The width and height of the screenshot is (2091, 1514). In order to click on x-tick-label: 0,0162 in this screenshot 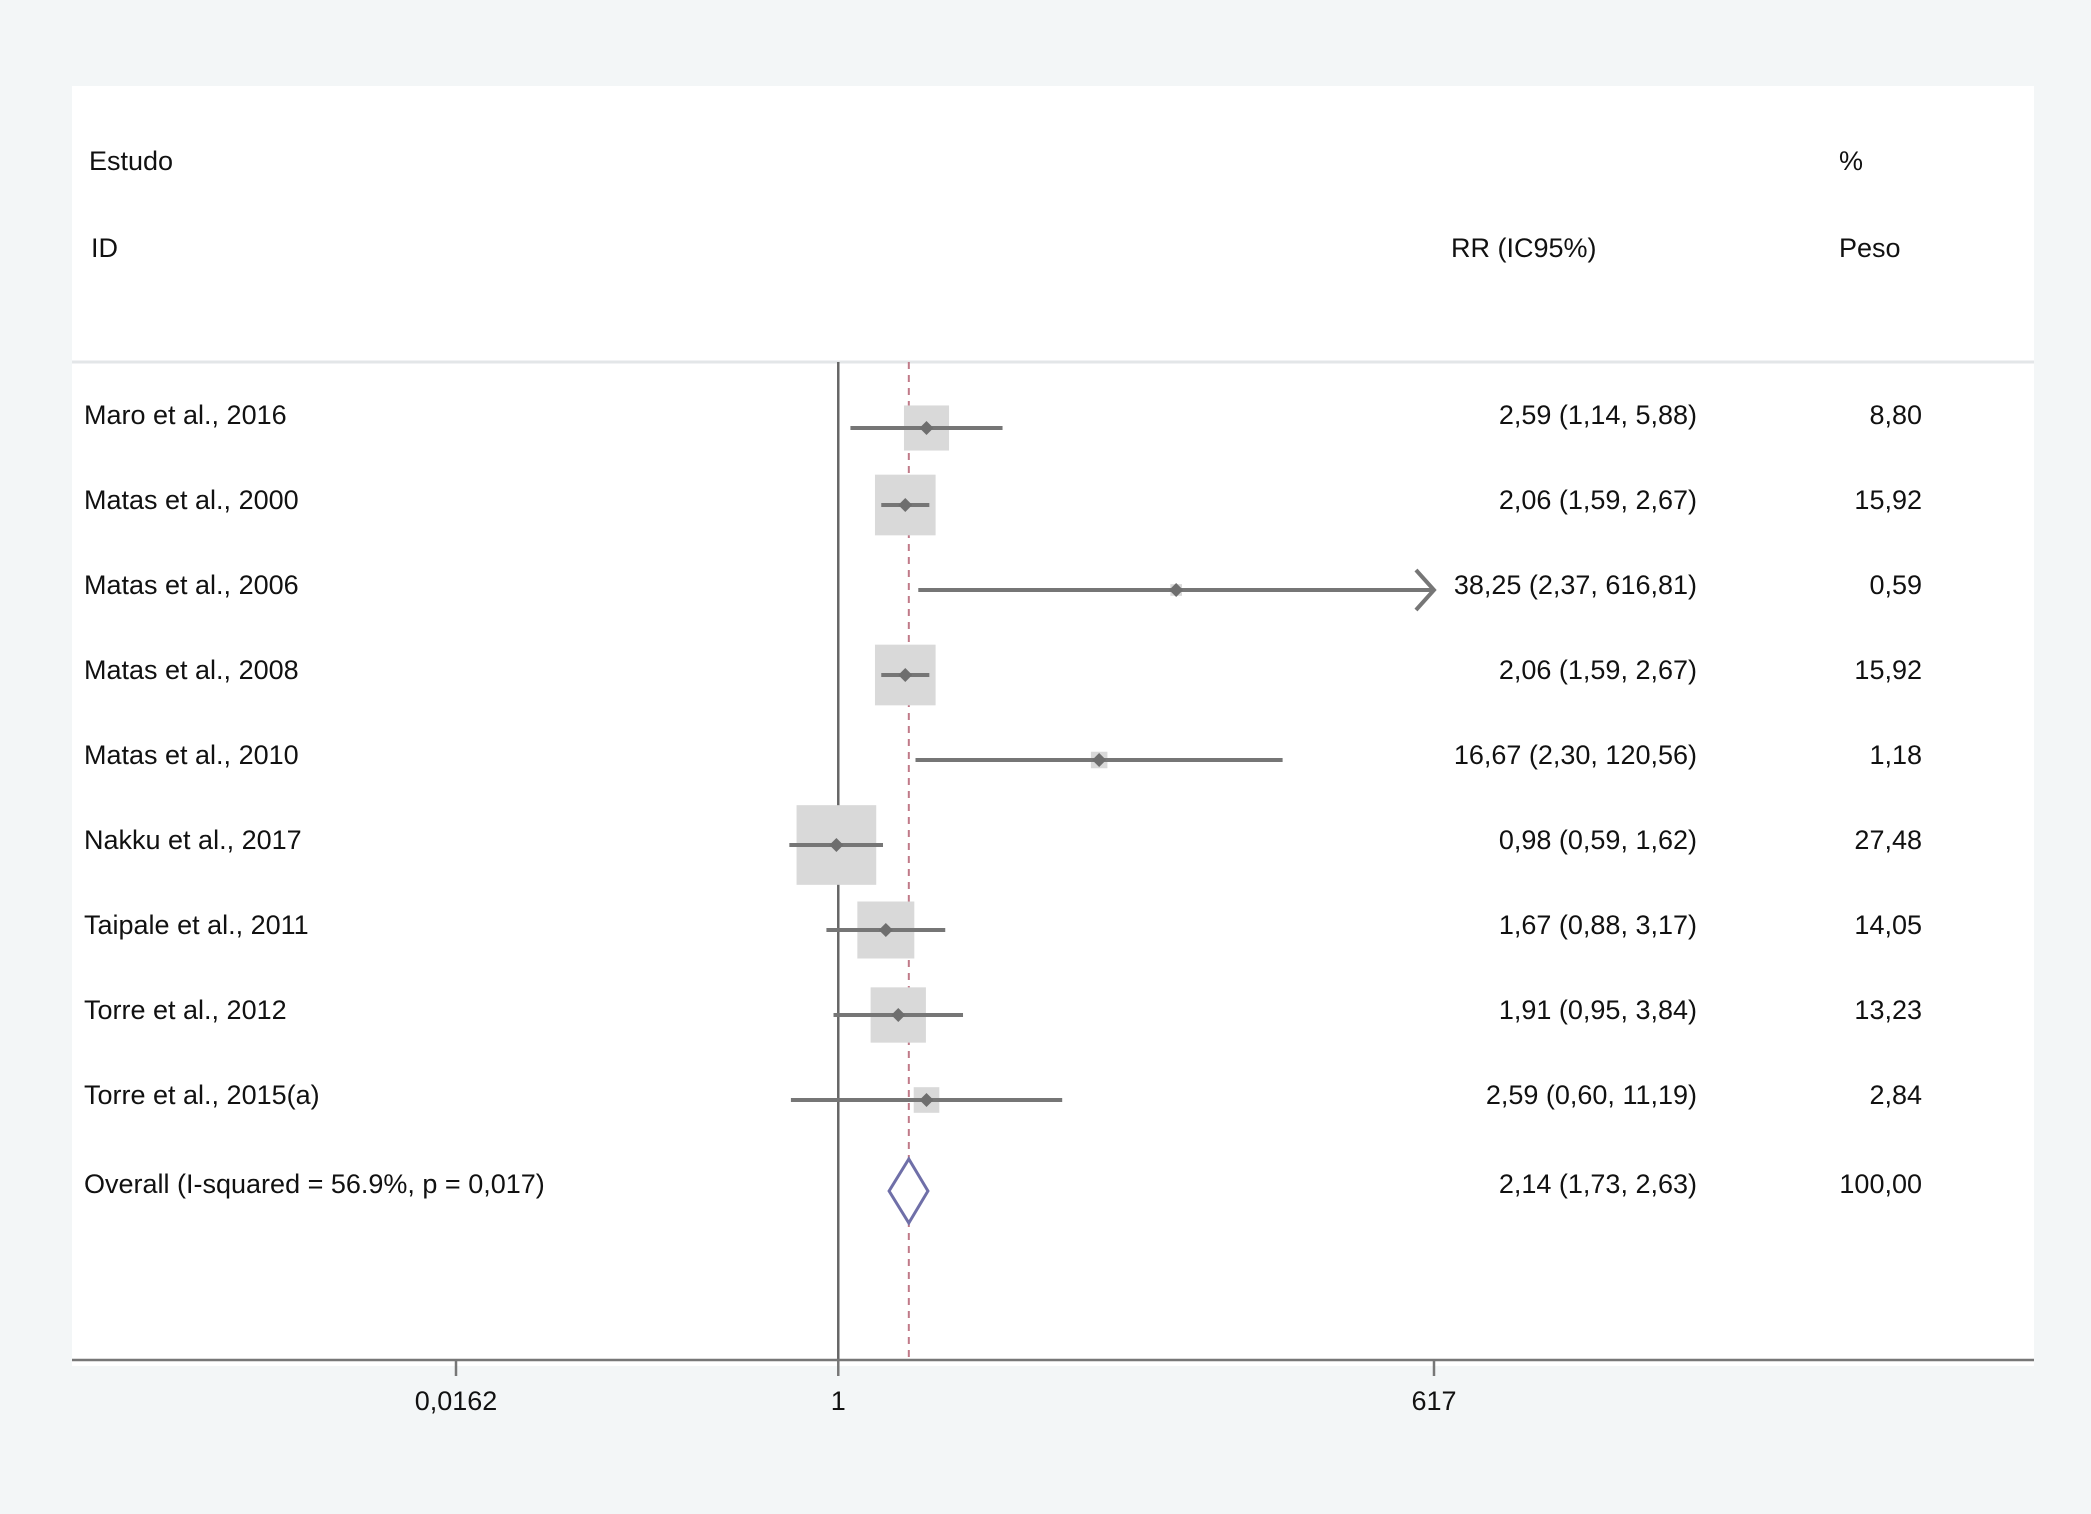, I will do `click(456, 1401)`.